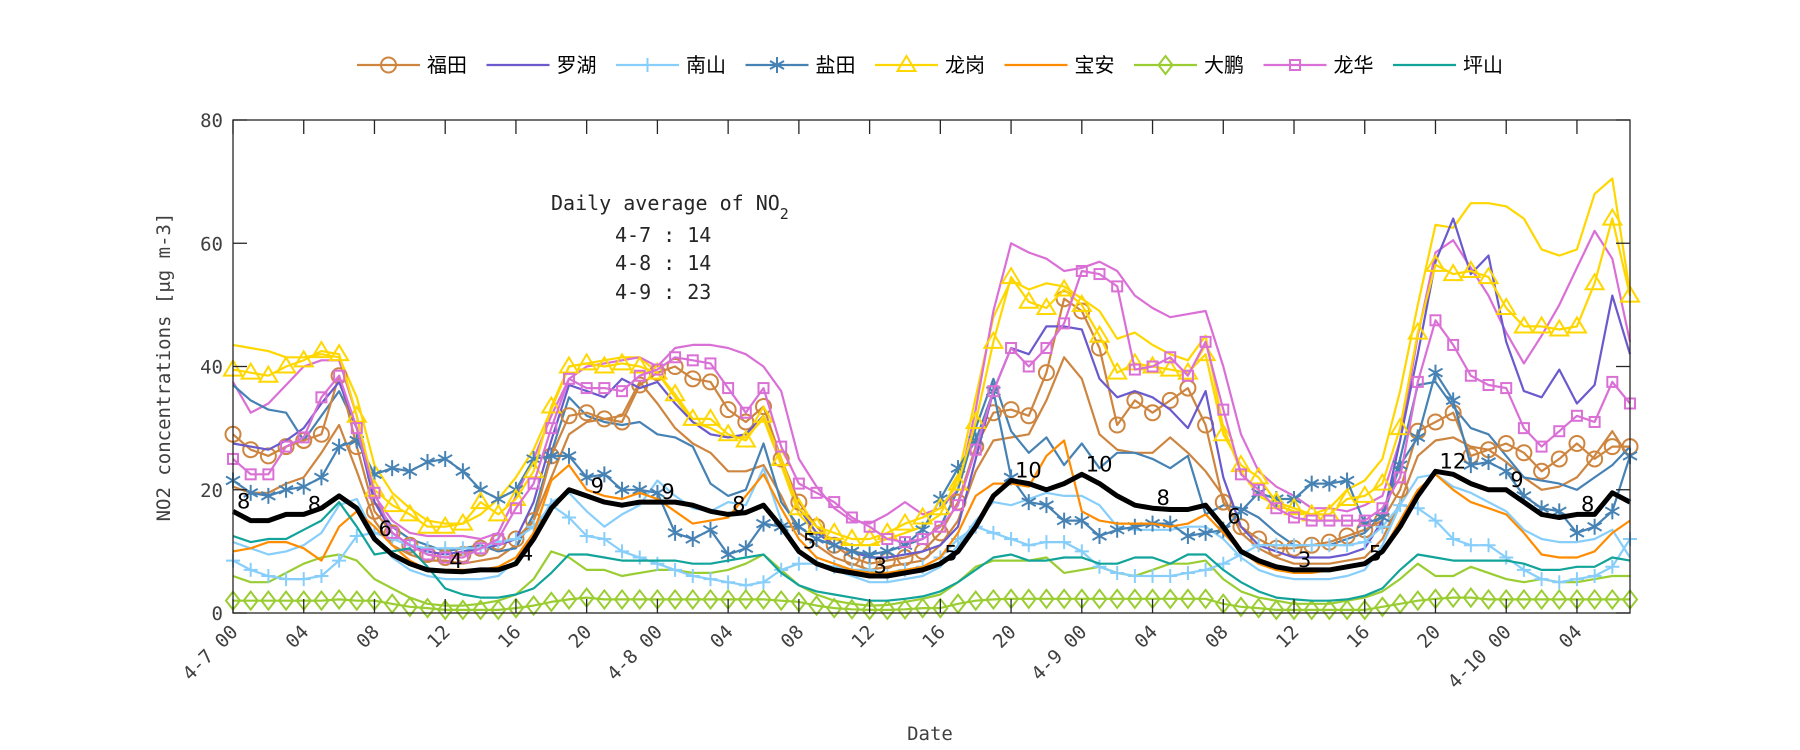 Image resolution: width=1800 pixels, height=750 pixels. Describe the element at coordinates (965, 65) in the screenshot. I see `legend-label: 龙岗` at that location.